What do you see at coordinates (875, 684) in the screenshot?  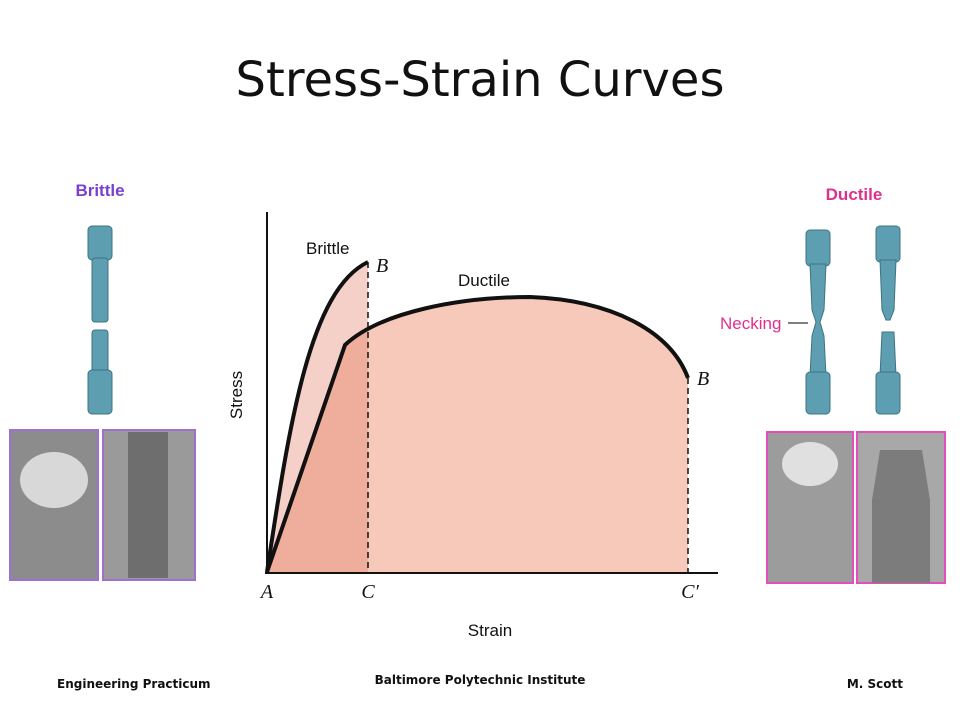 I see `footer-right: M. Scott` at bounding box center [875, 684].